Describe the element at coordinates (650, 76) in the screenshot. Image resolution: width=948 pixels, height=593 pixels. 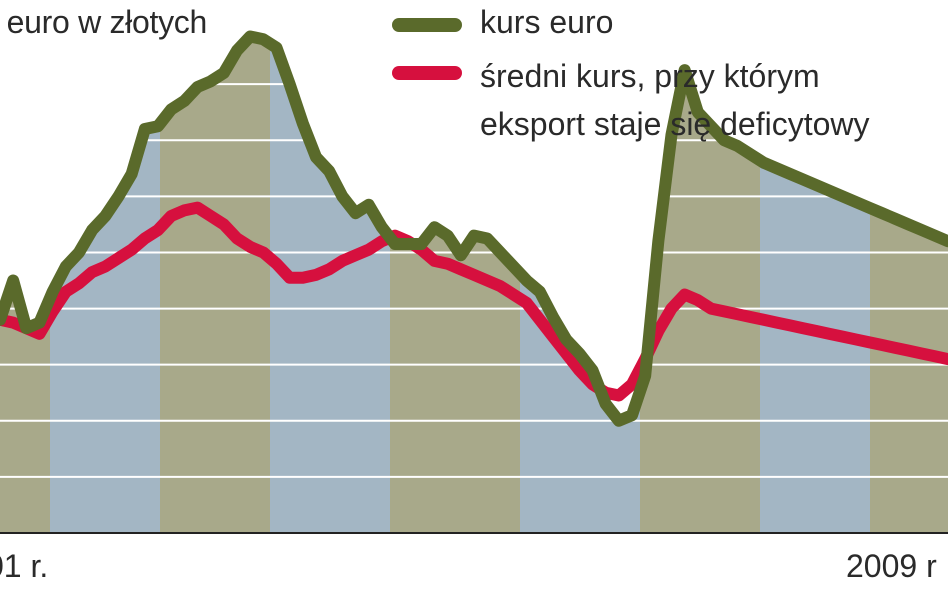
I see `legend-label-sredni-kurs-line1: średni kurs, przy którym` at that location.